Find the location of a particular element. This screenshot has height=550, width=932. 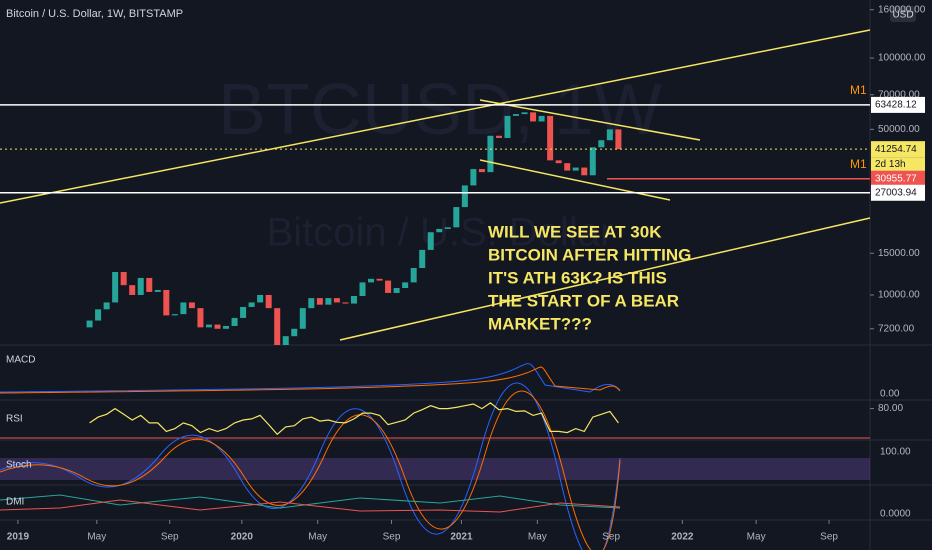

x-tick-label: 2022 is located at coordinates (682, 537).